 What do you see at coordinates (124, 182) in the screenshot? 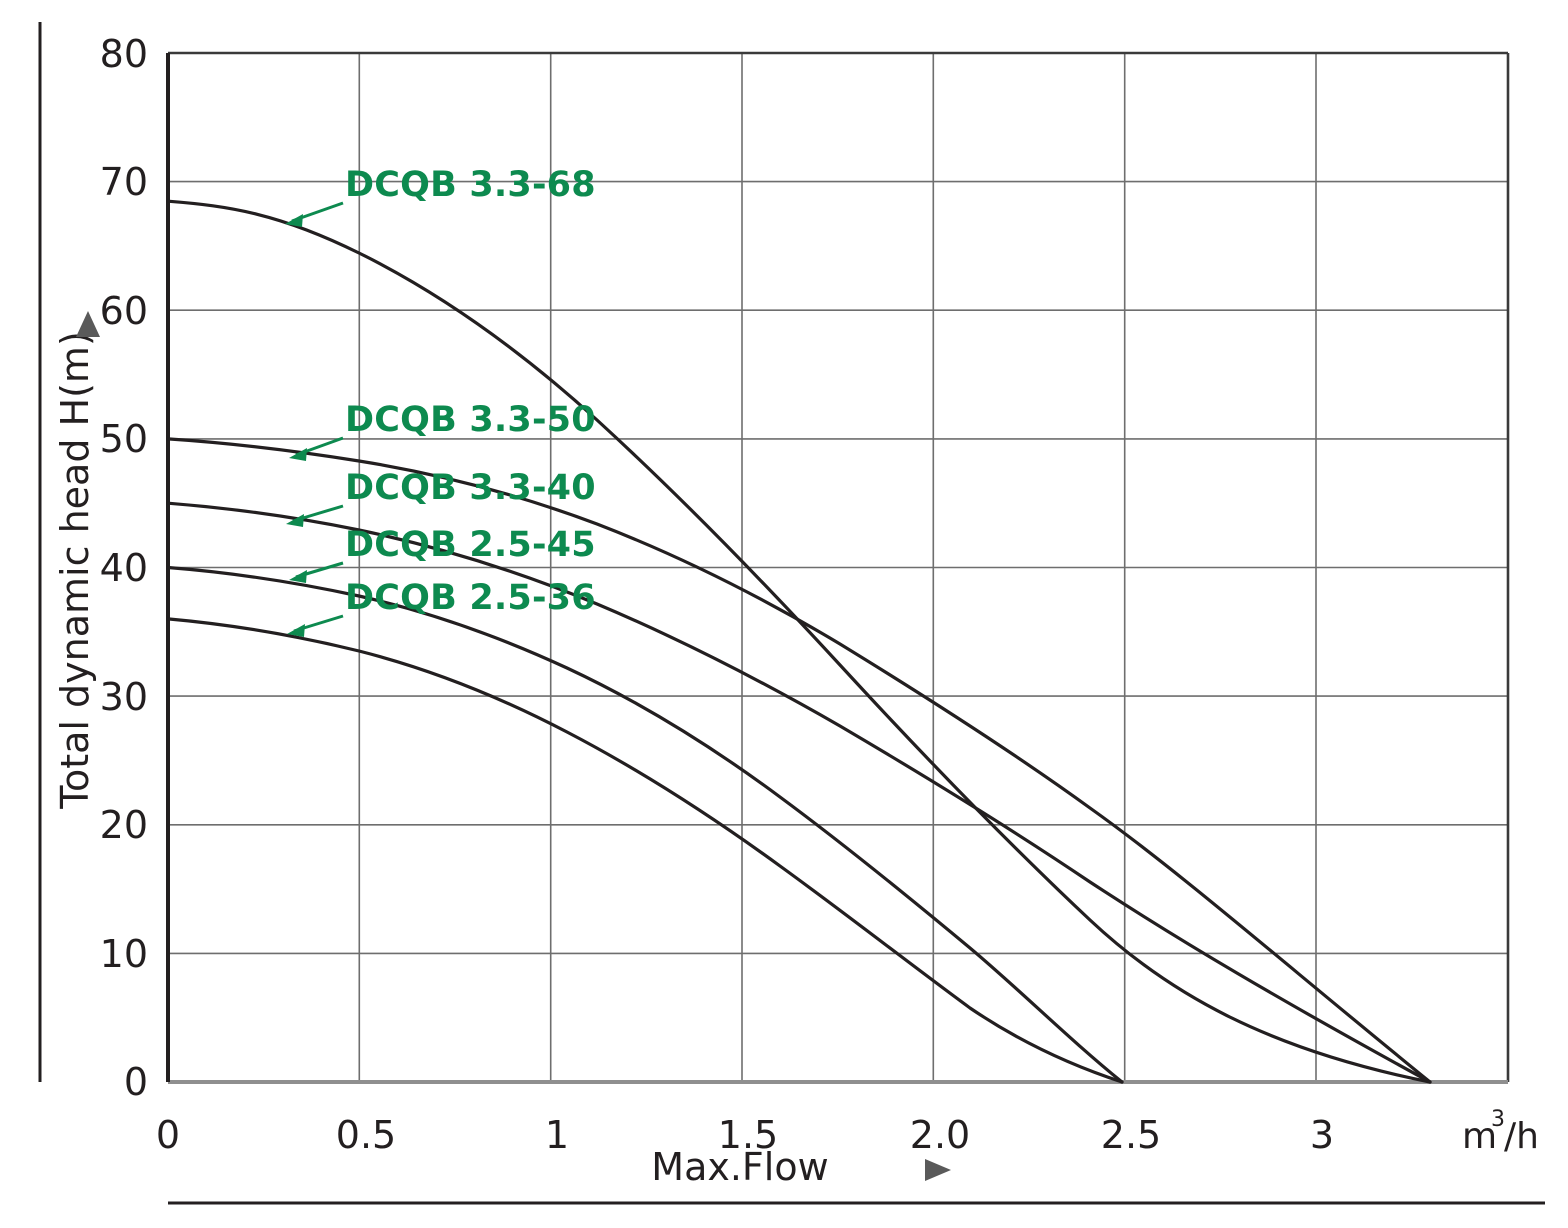
I see `y-tick-70: 70` at bounding box center [124, 182].